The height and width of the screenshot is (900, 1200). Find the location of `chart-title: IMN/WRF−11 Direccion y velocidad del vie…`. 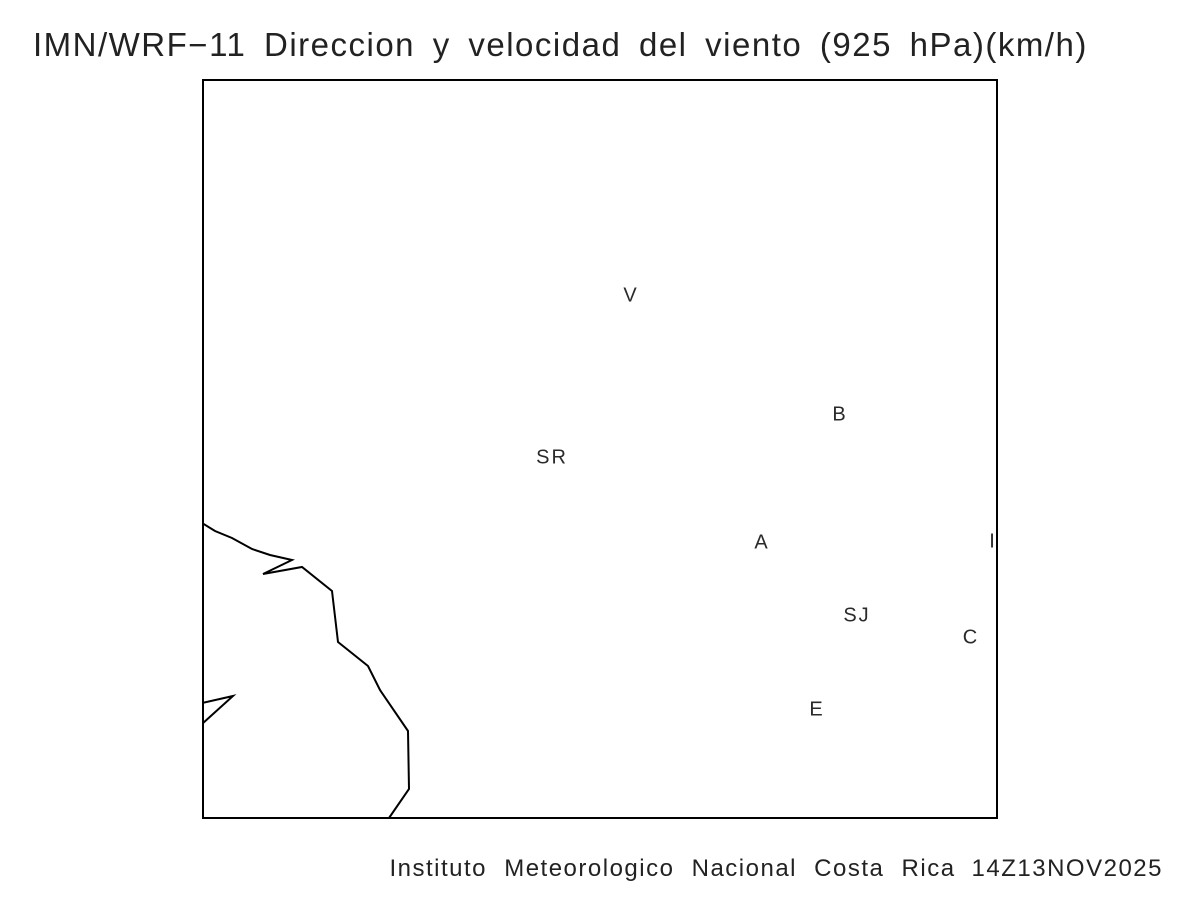

chart-title: IMN/WRF−11 Direccion y velocidad del vie… is located at coordinates (560, 44).